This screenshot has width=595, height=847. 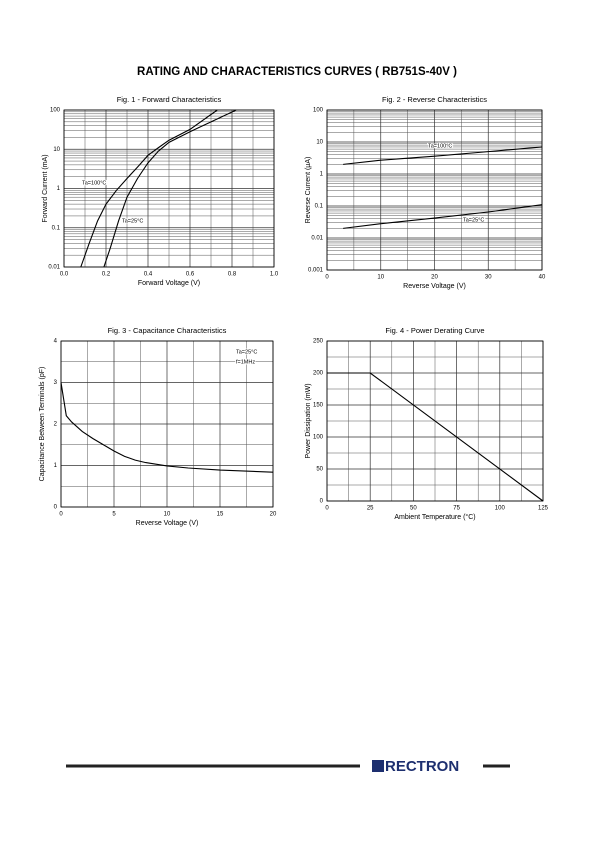 What do you see at coordinates (220, 515) in the screenshot?
I see `x-tick-label: 15` at bounding box center [220, 515].